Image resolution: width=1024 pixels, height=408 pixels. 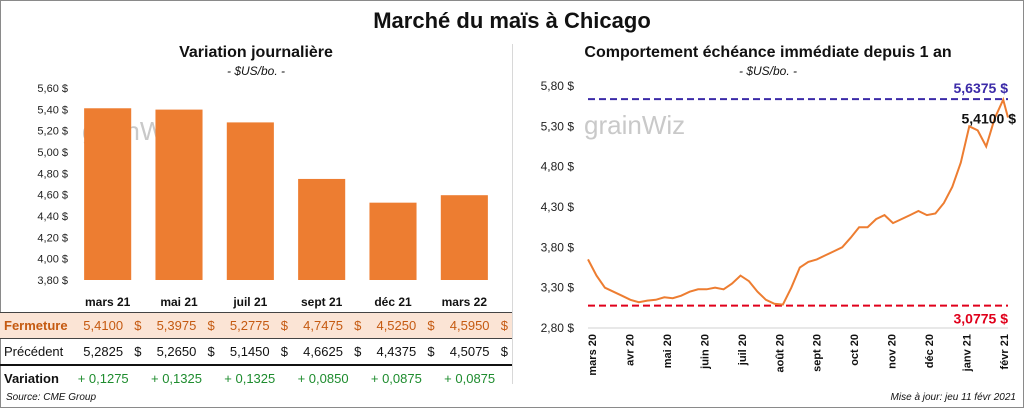 I want to click on x-tick-label: mars 22, so click(x=465, y=302).